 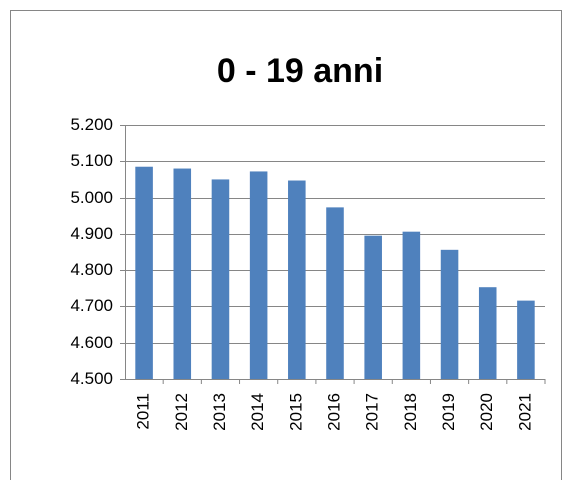 What do you see at coordinates (295, 412) in the screenshot?
I see `x-tick-label: 2015` at bounding box center [295, 412].